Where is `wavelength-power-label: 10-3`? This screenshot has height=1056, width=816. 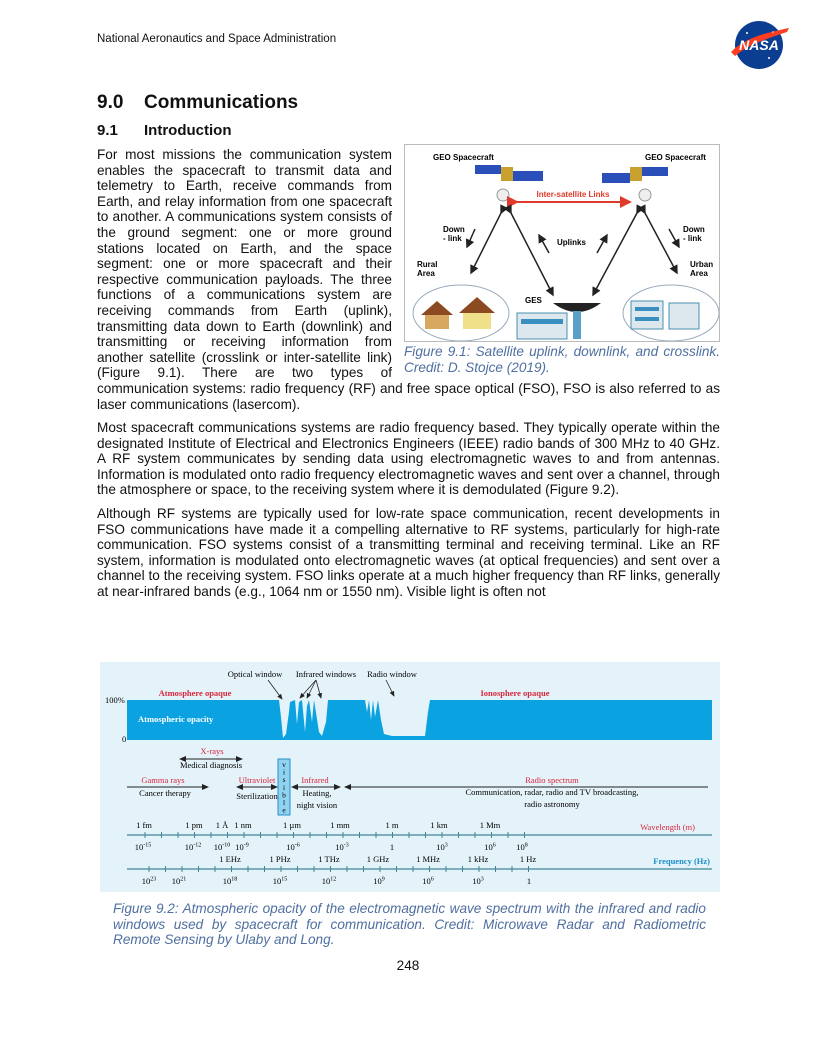
wavelength-power-label: 10-3 is located at coordinates (342, 847).